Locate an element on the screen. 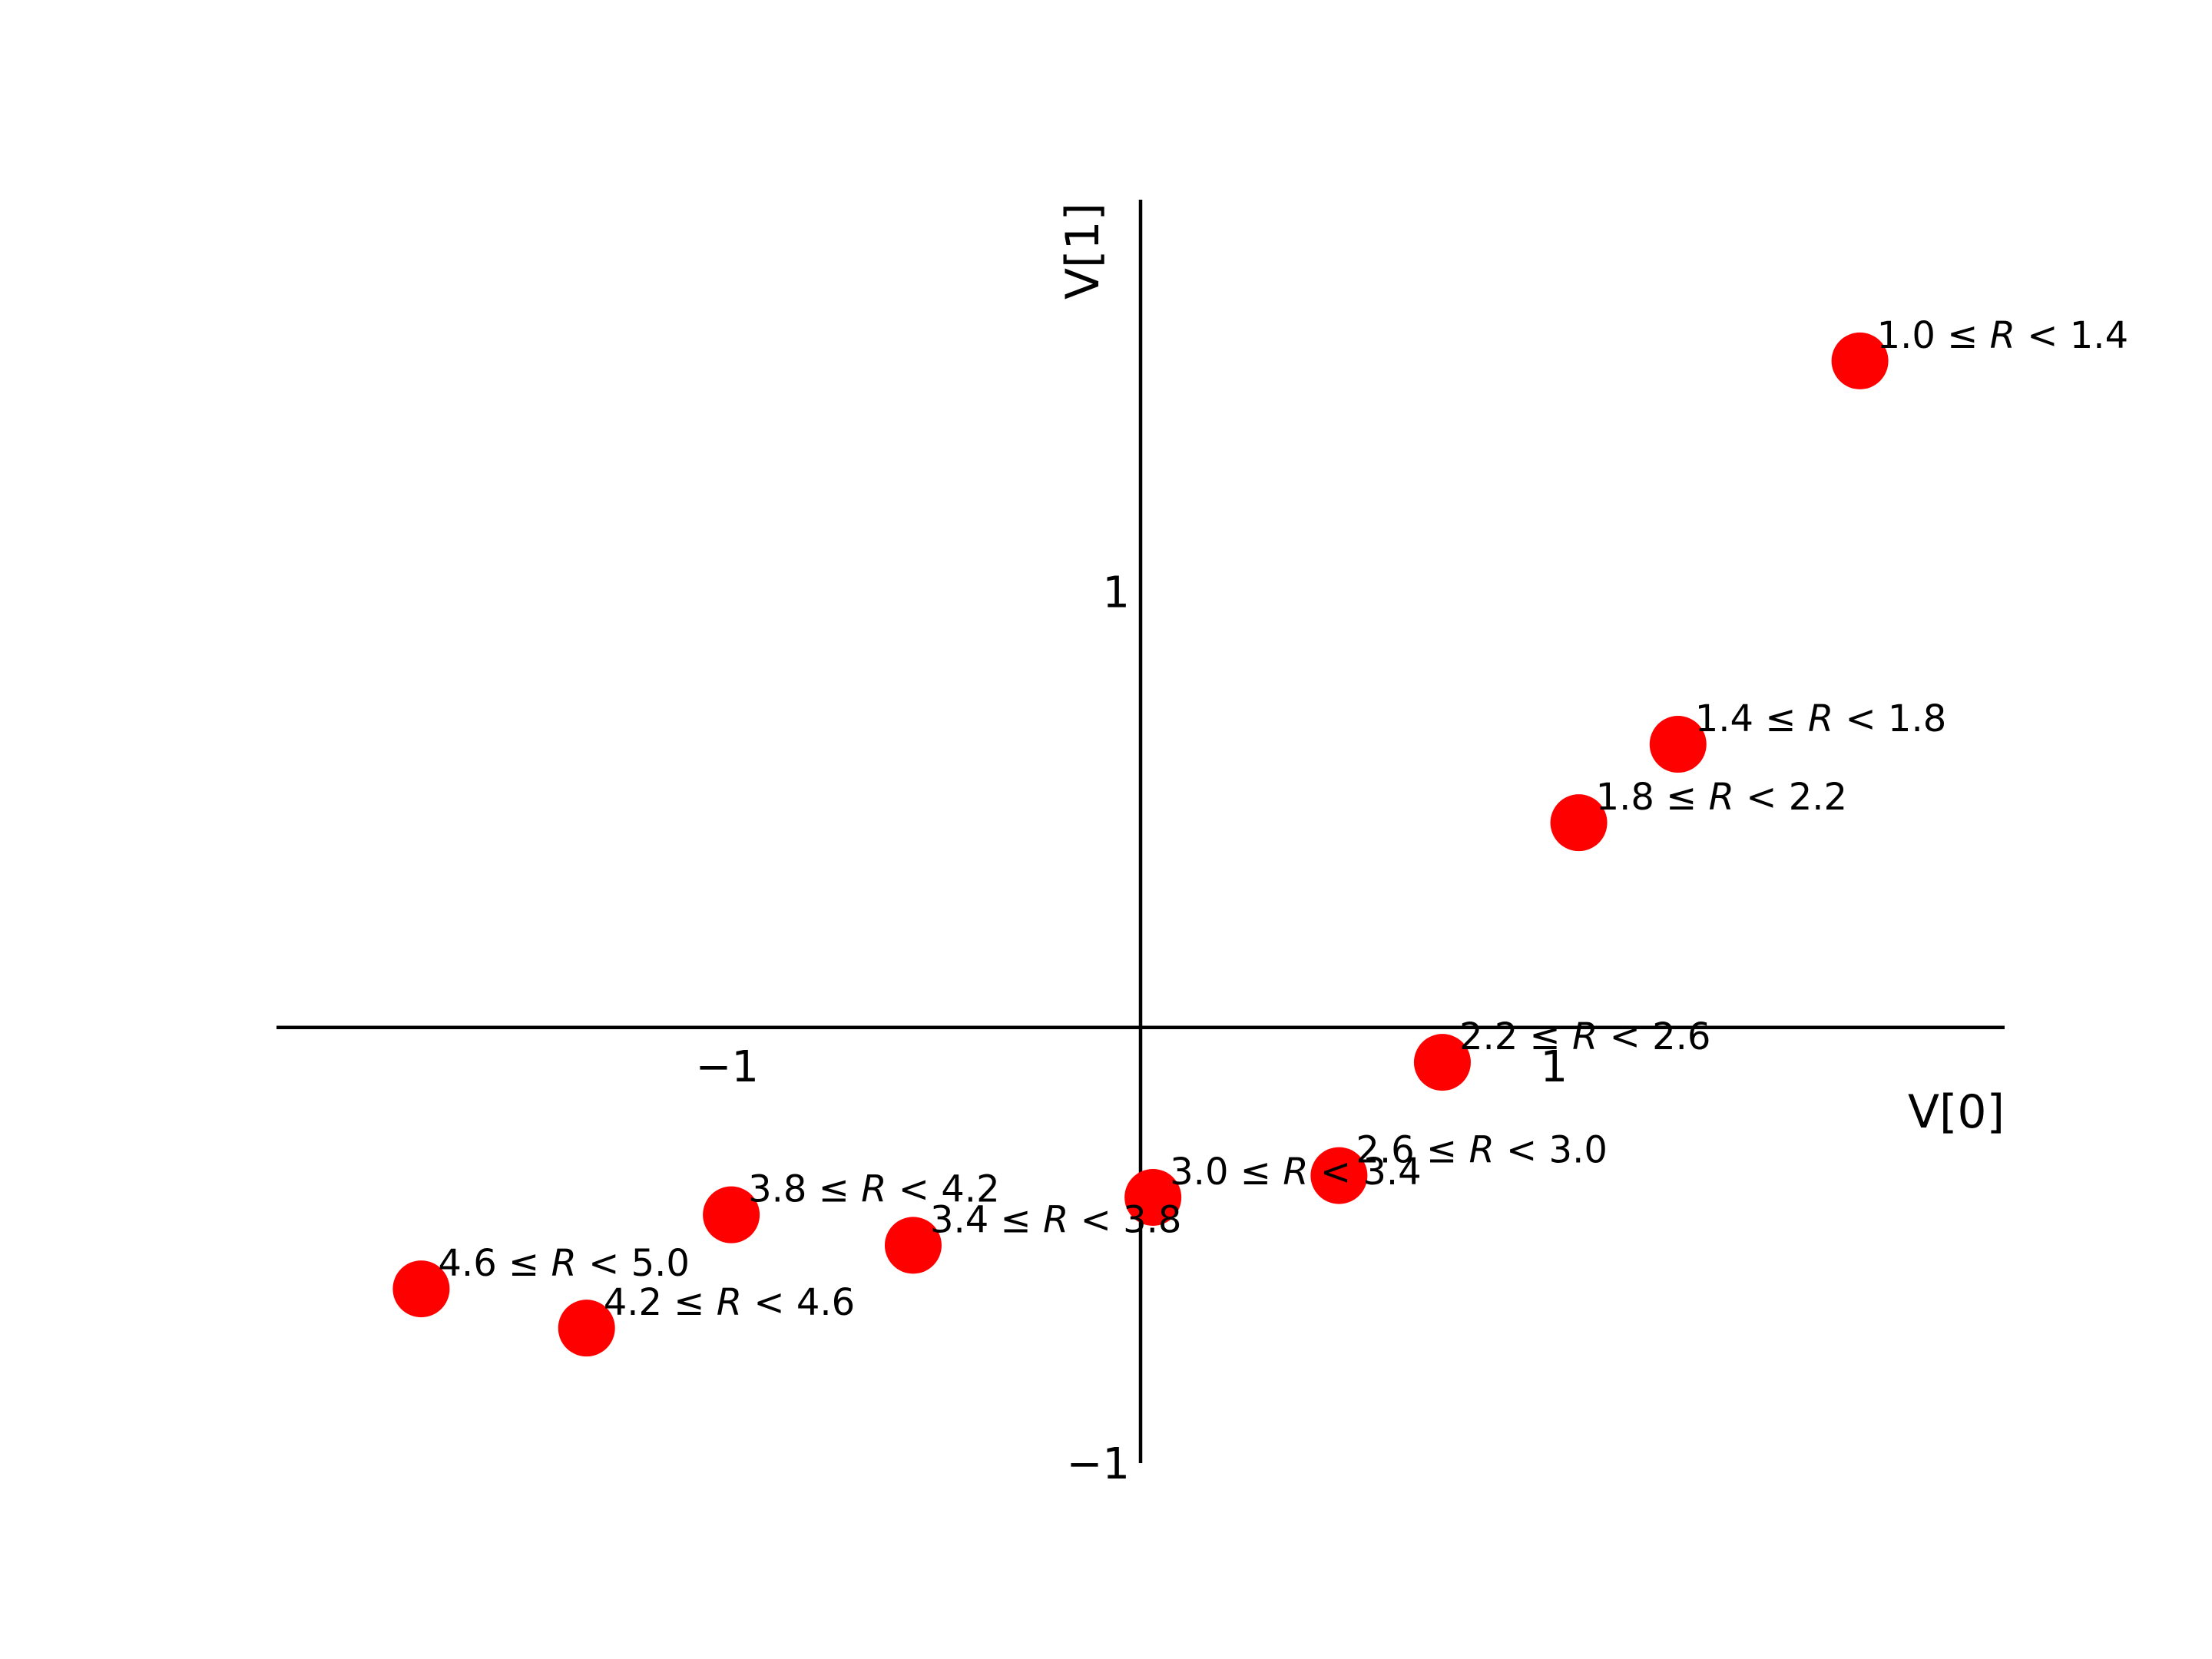 The image size is (2212, 1659). y-axis-label: V[1] is located at coordinates (1083, 252).